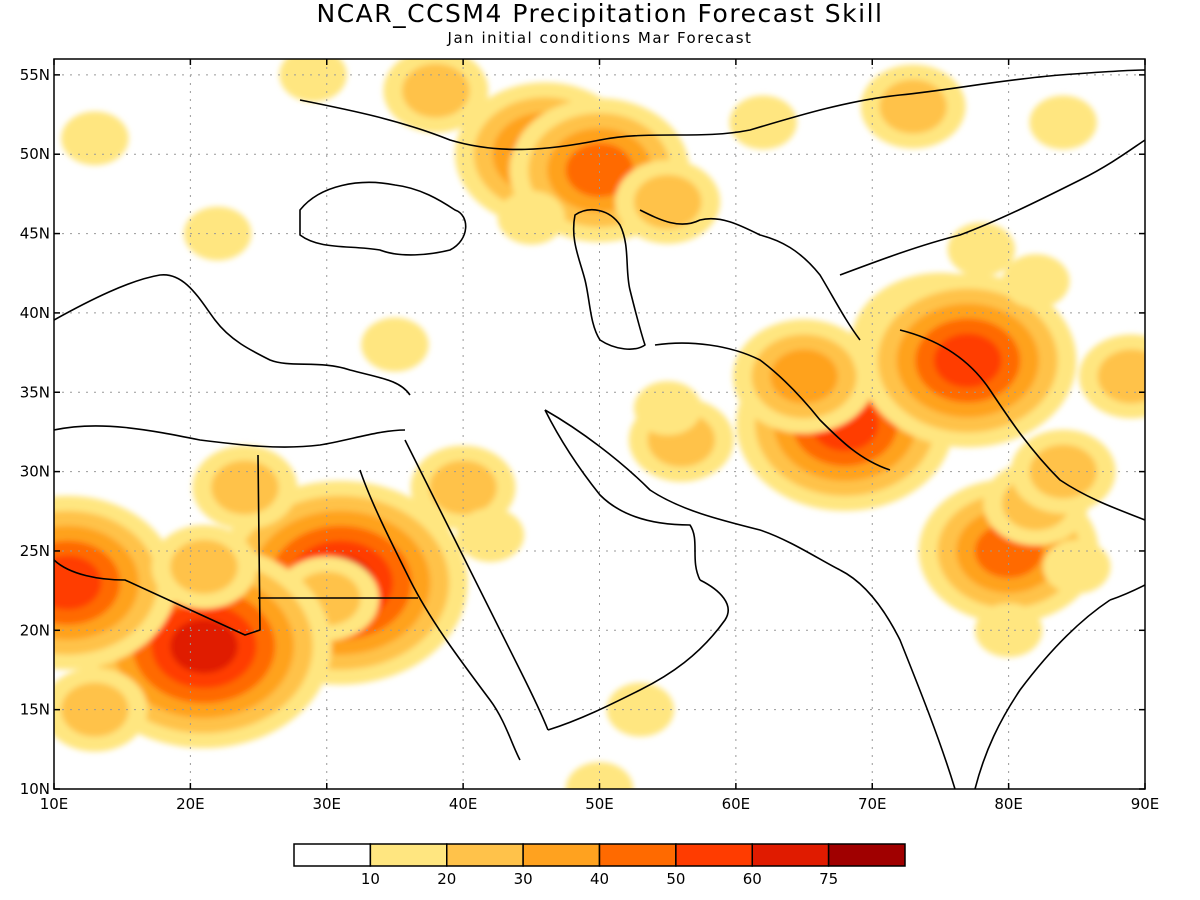 The height and width of the screenshot is (900, 1200). Describe the element at coordinates (326, 804) in the screenshot. I see `lon-tick-label: 30E` at that location.